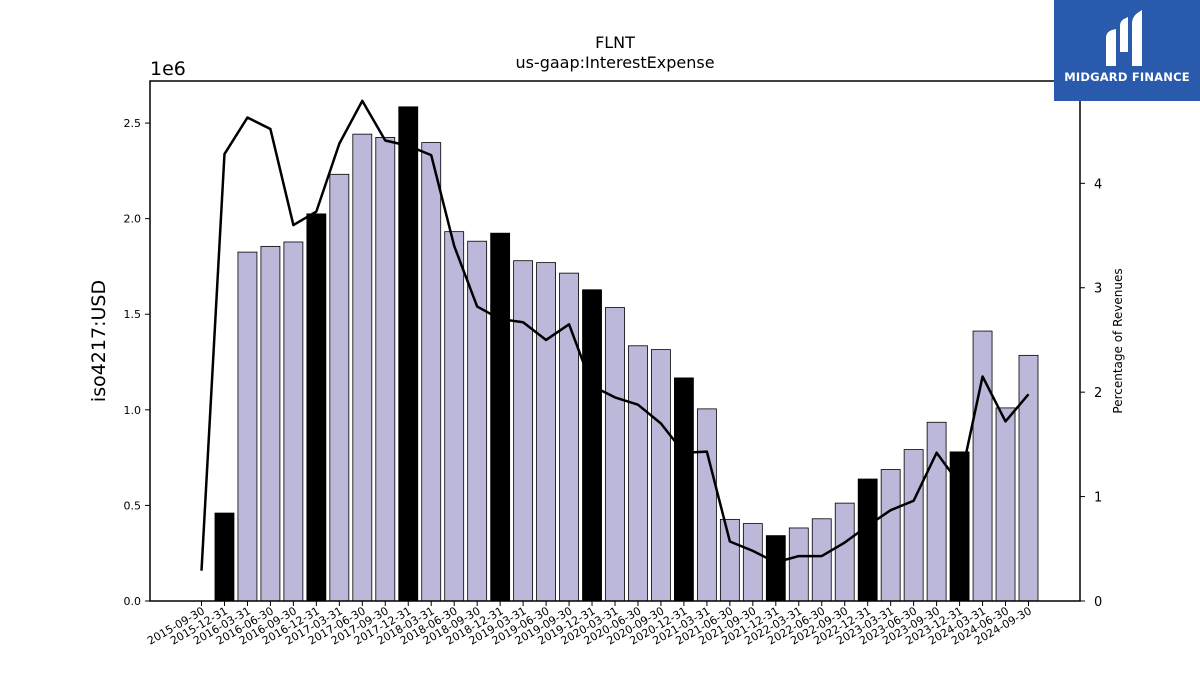 This screenshot has width=1200, height=675. Describe the element at coordinates (133, 123) in the screenshot. I see `y-tick-label: 2.5` at that location.